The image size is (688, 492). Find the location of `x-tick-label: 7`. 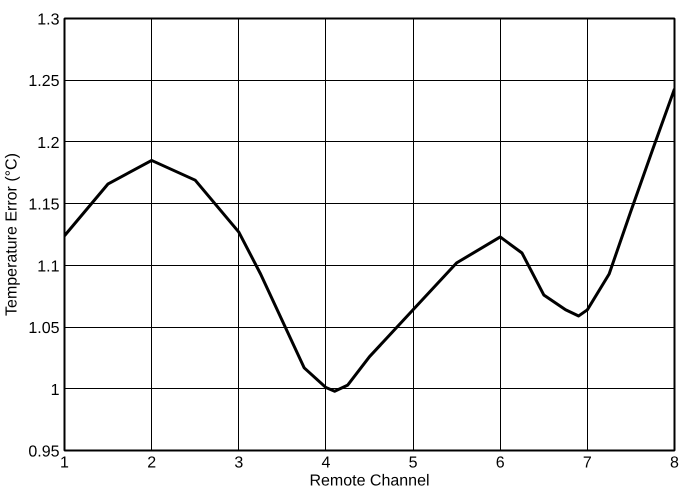

x-tick-label: 7 is located at coordinates (587, 463).